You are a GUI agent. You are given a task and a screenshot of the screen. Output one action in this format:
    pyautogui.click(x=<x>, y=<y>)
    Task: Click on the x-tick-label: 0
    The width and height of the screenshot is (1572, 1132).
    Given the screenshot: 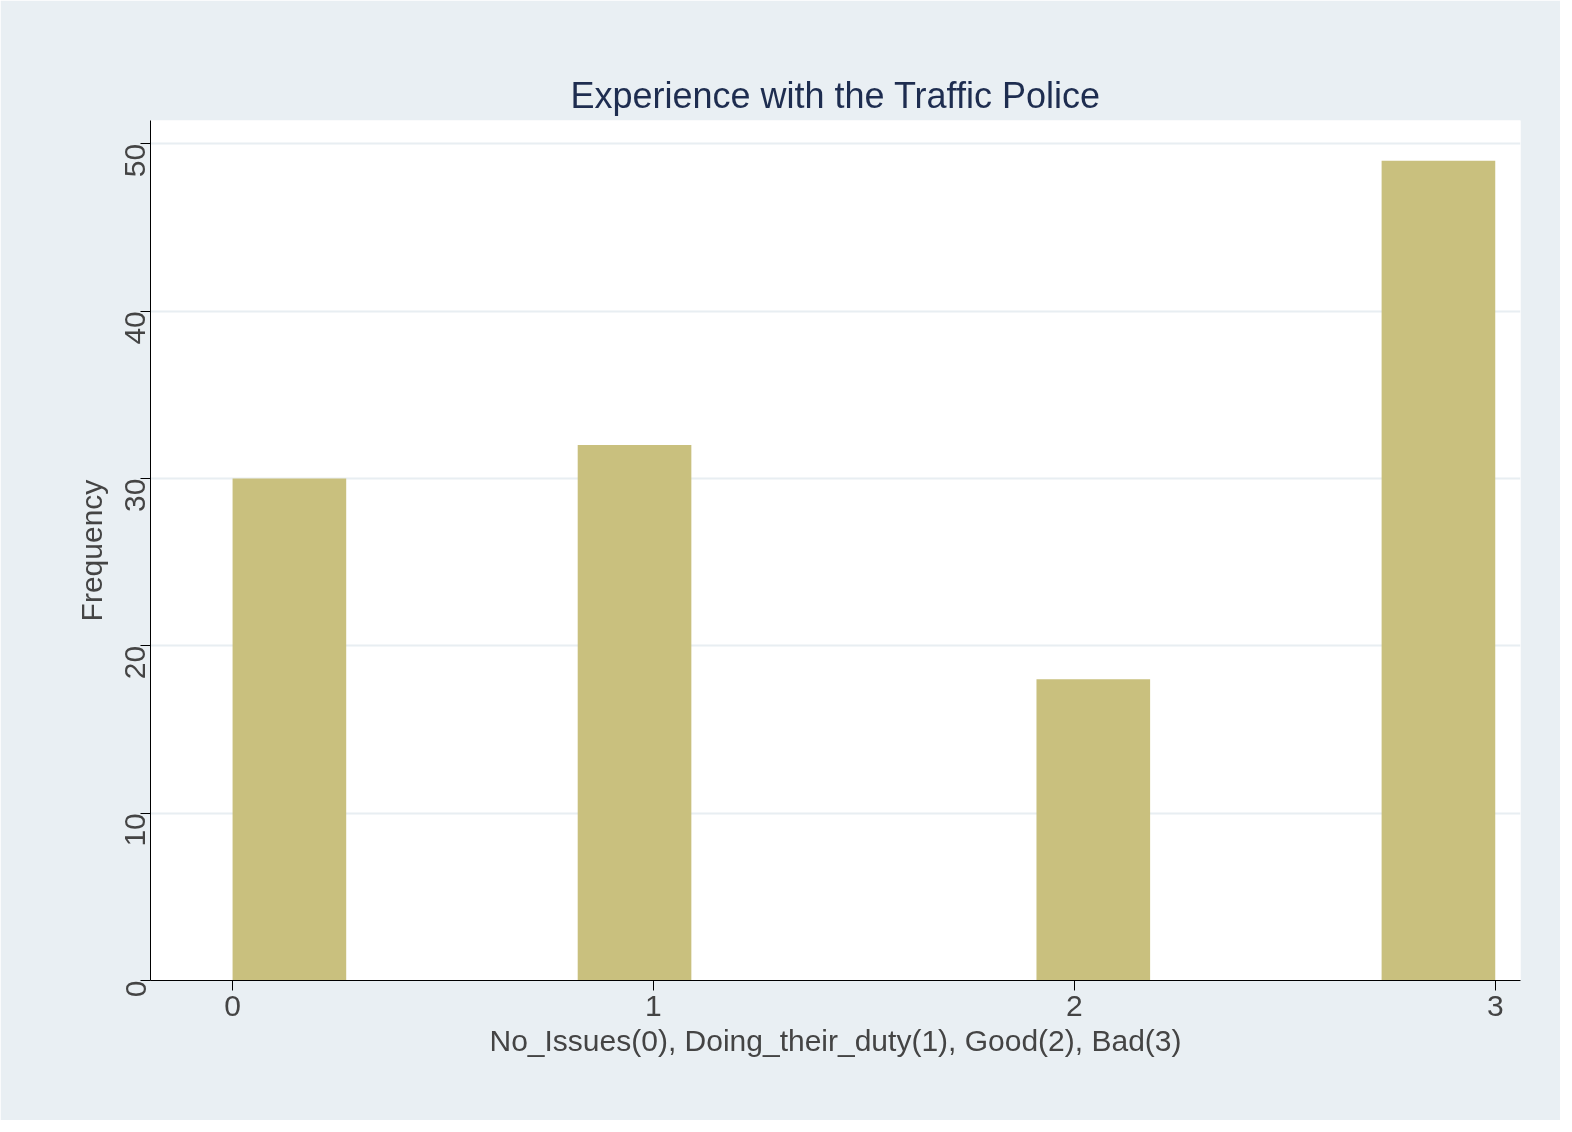 What is the action you would take?
    pyautogui.click(x=232, y=1005)
    